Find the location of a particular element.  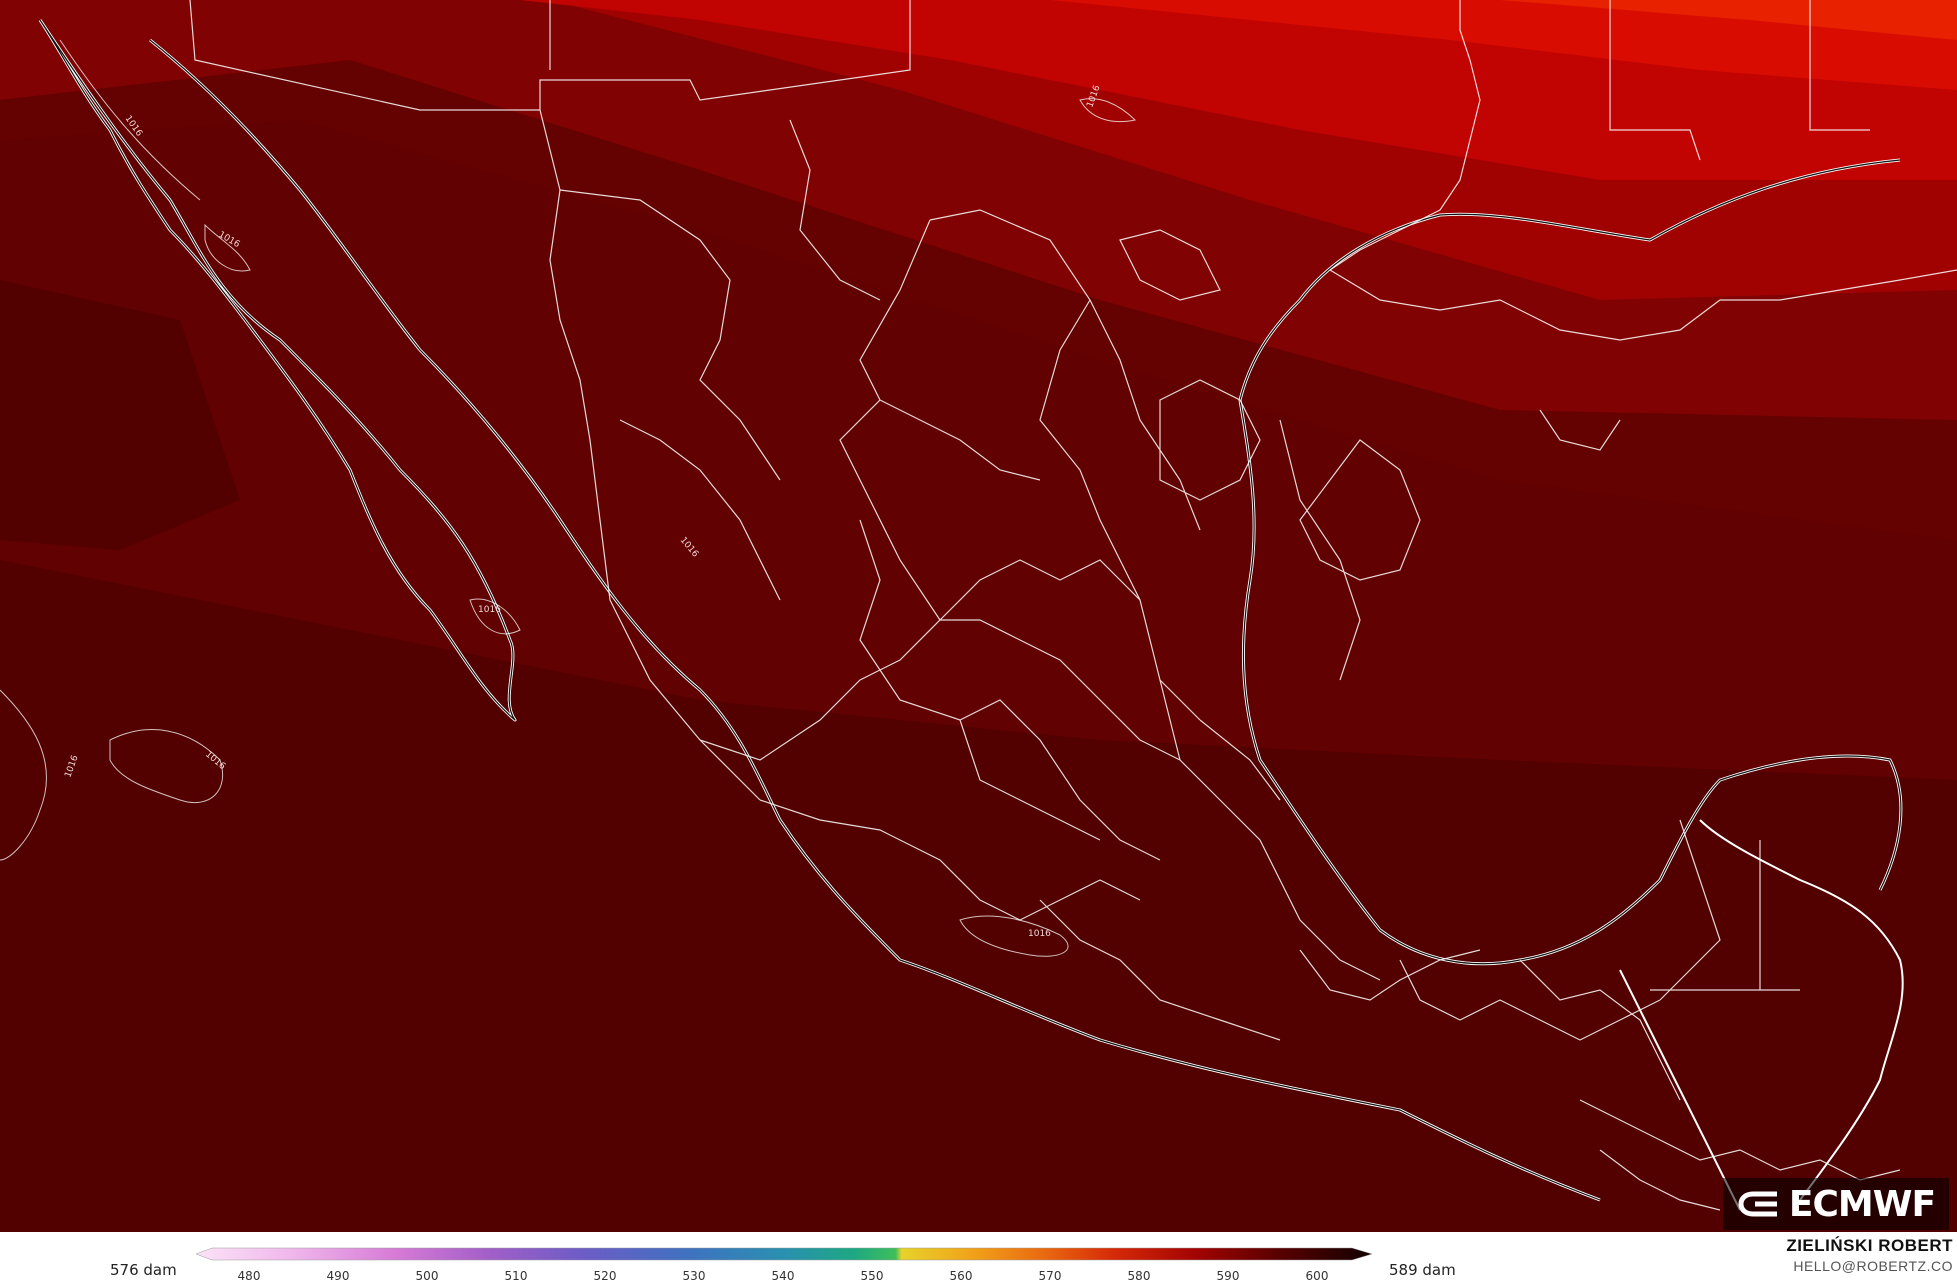

author-credit: ZIELIŃSKI ROBERT HELLO@ROBERTZ.CO is located at coordinates (1869, 1255).